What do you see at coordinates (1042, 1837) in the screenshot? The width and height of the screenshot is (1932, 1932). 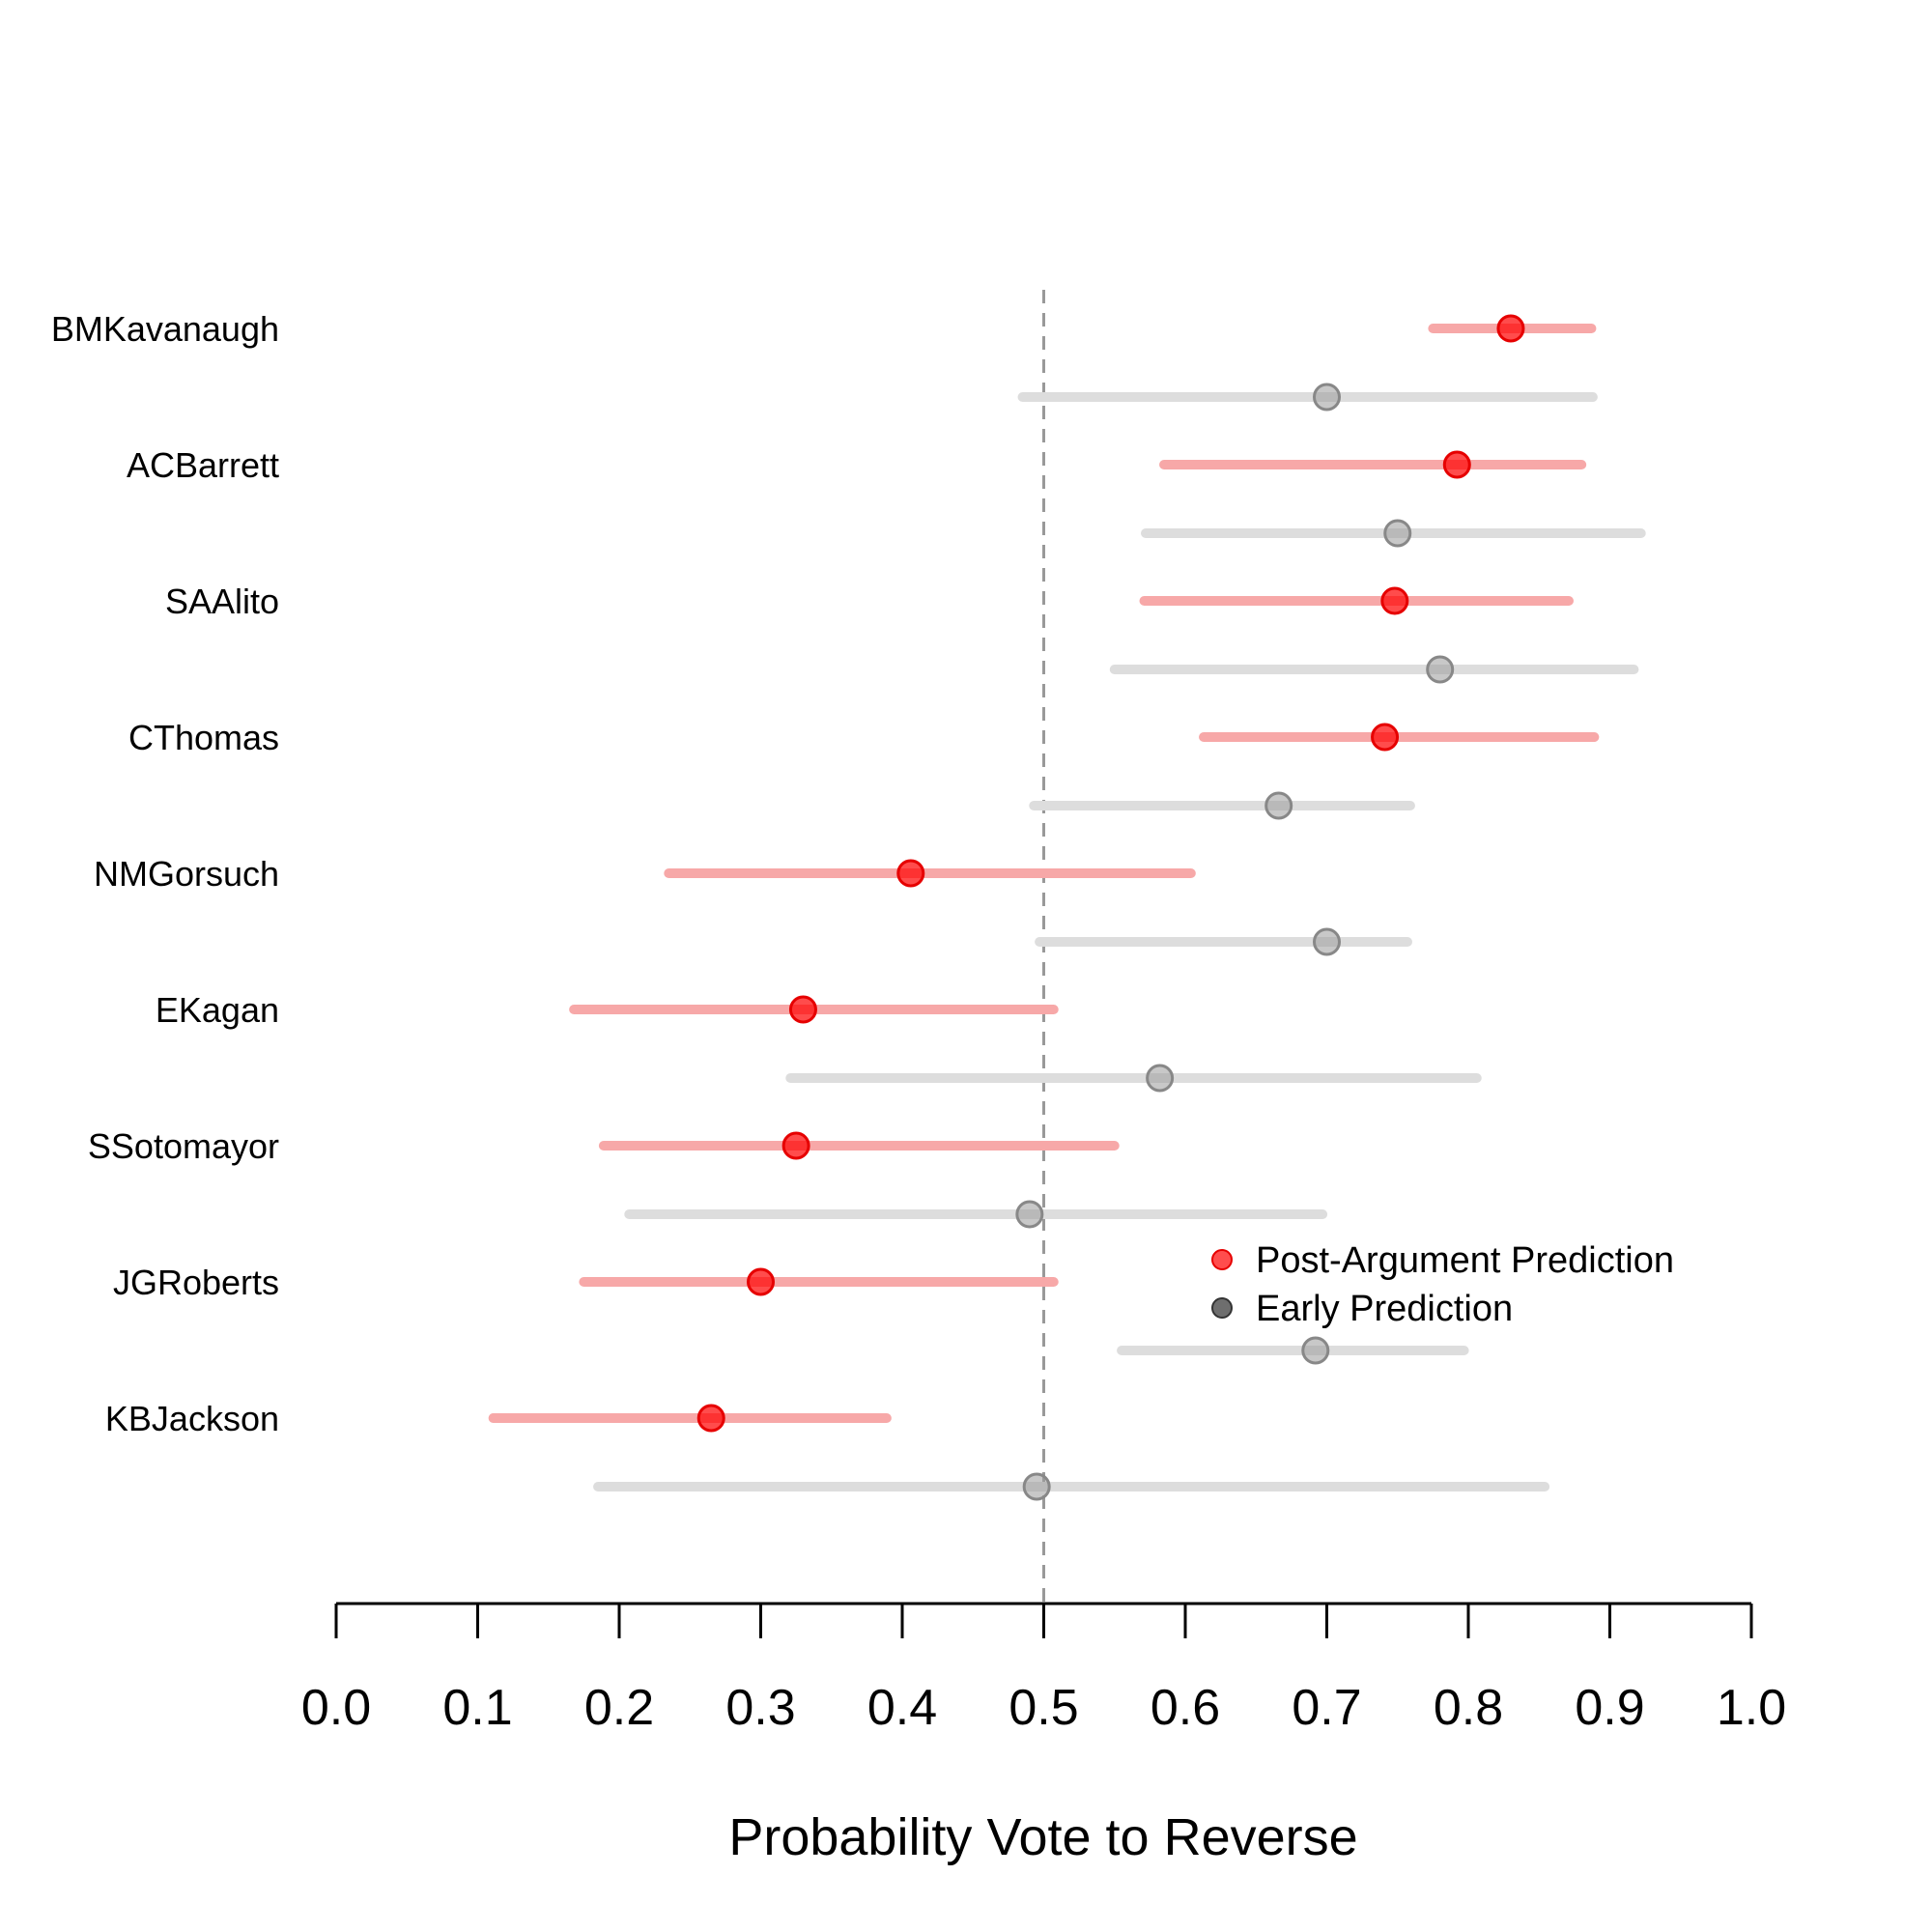 I see `x-axis-title: Probability Vote to Reverse` at bounding box center [1042, 1837].